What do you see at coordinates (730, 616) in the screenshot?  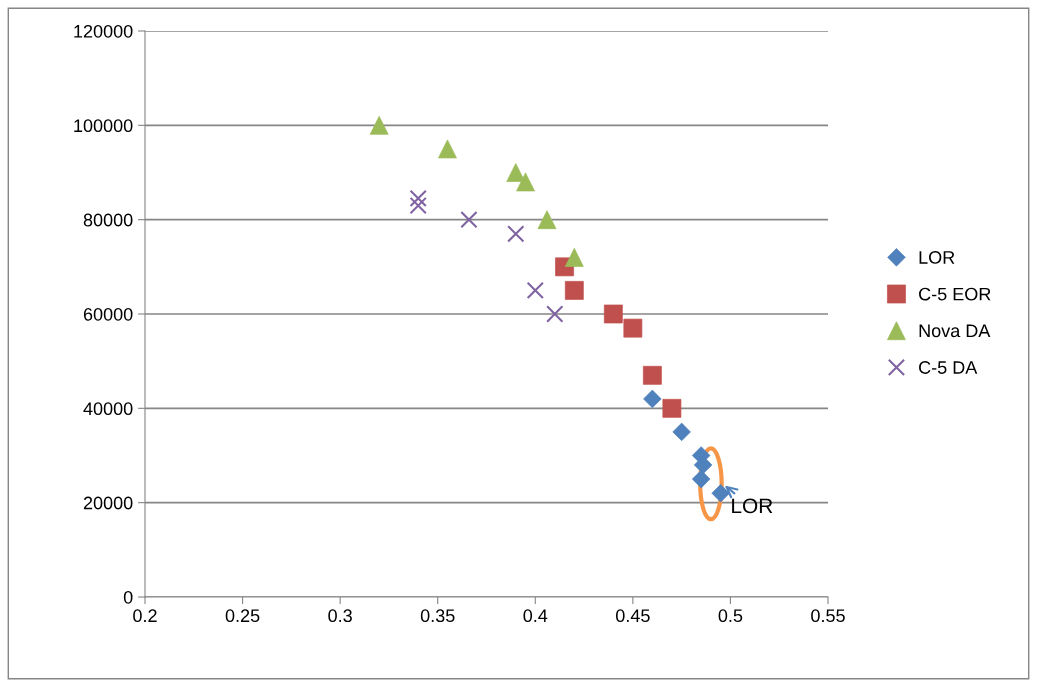 I see `x-tick-label: 0.5` at bounding box center [730, 616].